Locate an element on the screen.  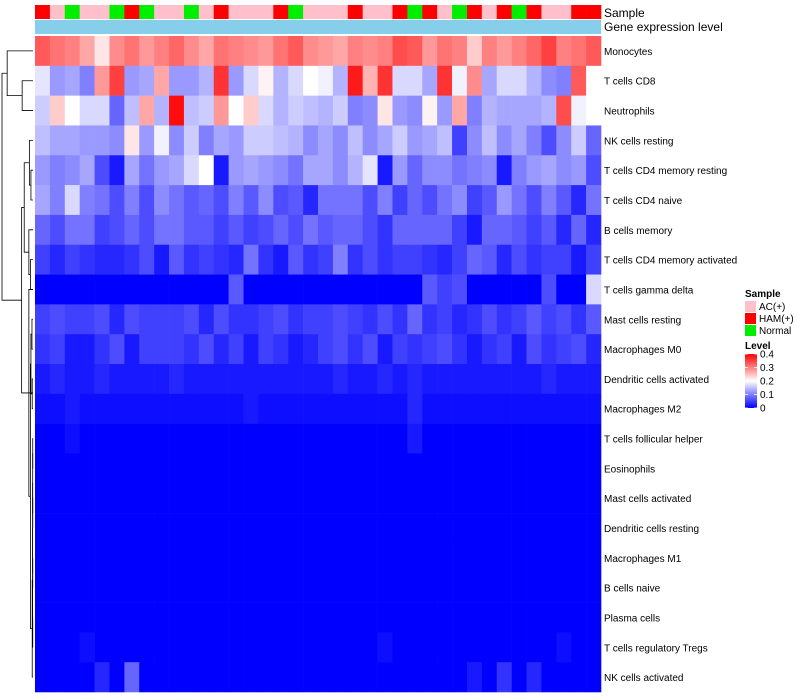
legend-swatch-normal is located at coordinates (750, 330).